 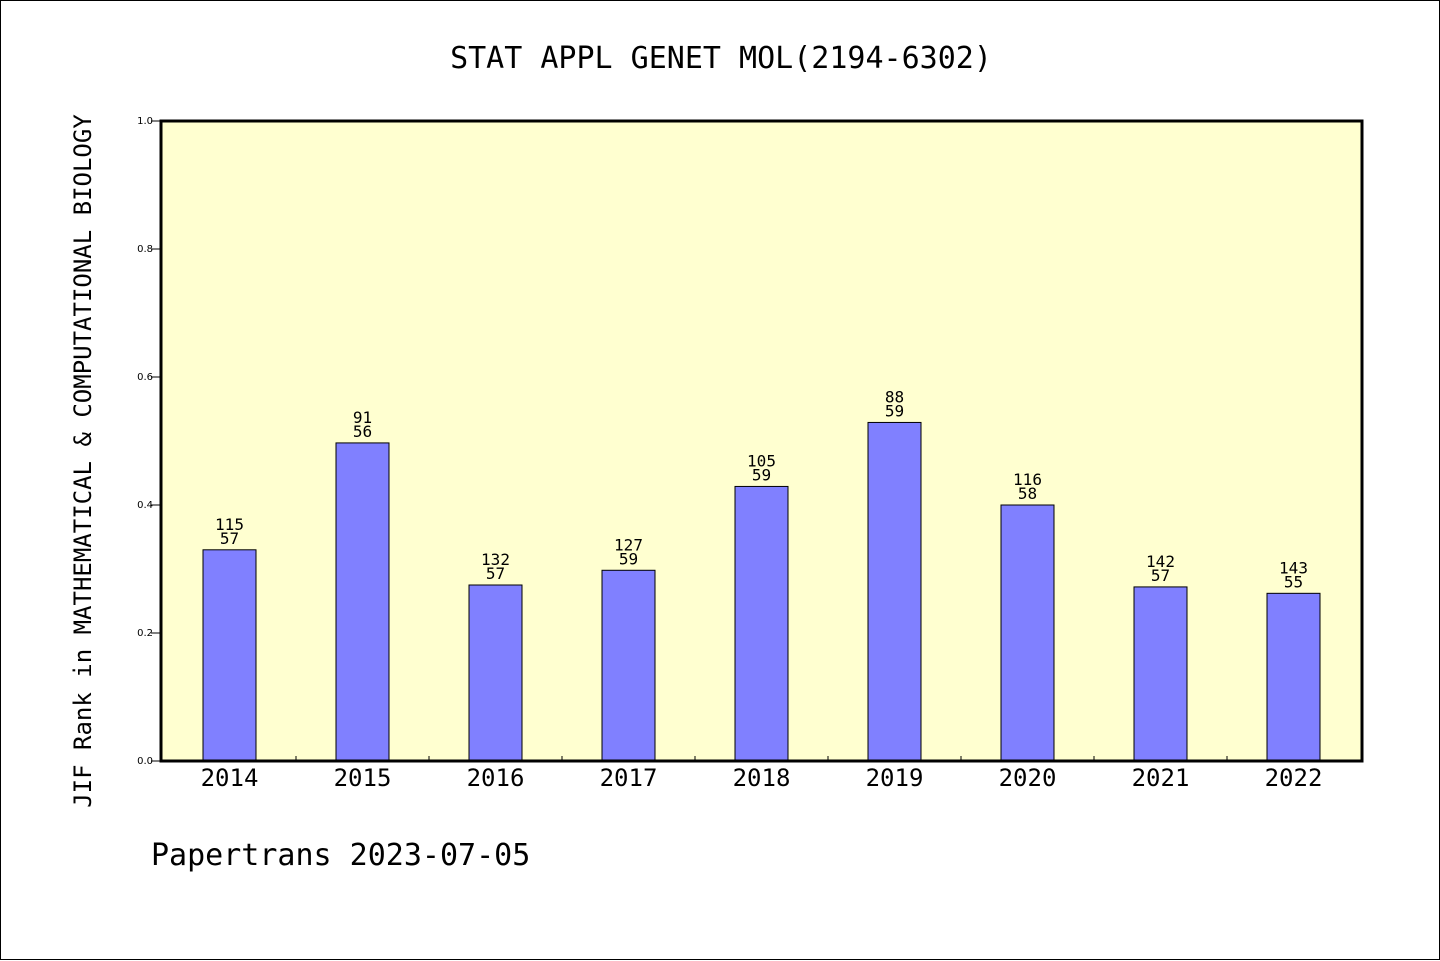 I want to click on bar-2019, so click(x=894, y=591).